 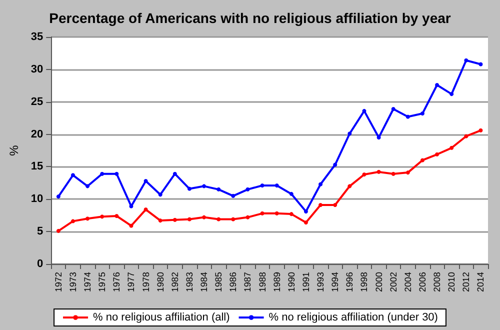 What do you see at coordinates (437, 282) in the screenshot?
I see `x-tick-label: 2008` at bounding box center [437, 282].